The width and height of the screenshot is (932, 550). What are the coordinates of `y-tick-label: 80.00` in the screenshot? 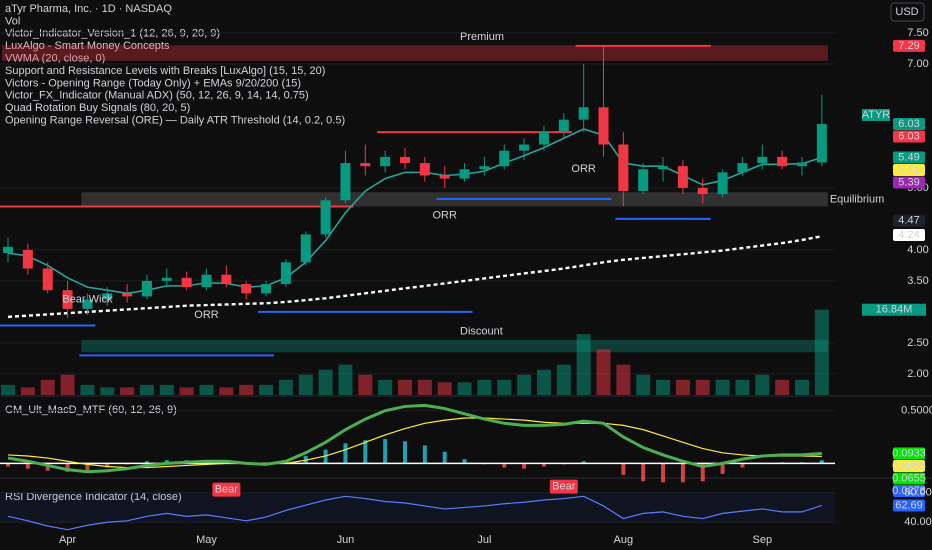 It's located at (918, 493).